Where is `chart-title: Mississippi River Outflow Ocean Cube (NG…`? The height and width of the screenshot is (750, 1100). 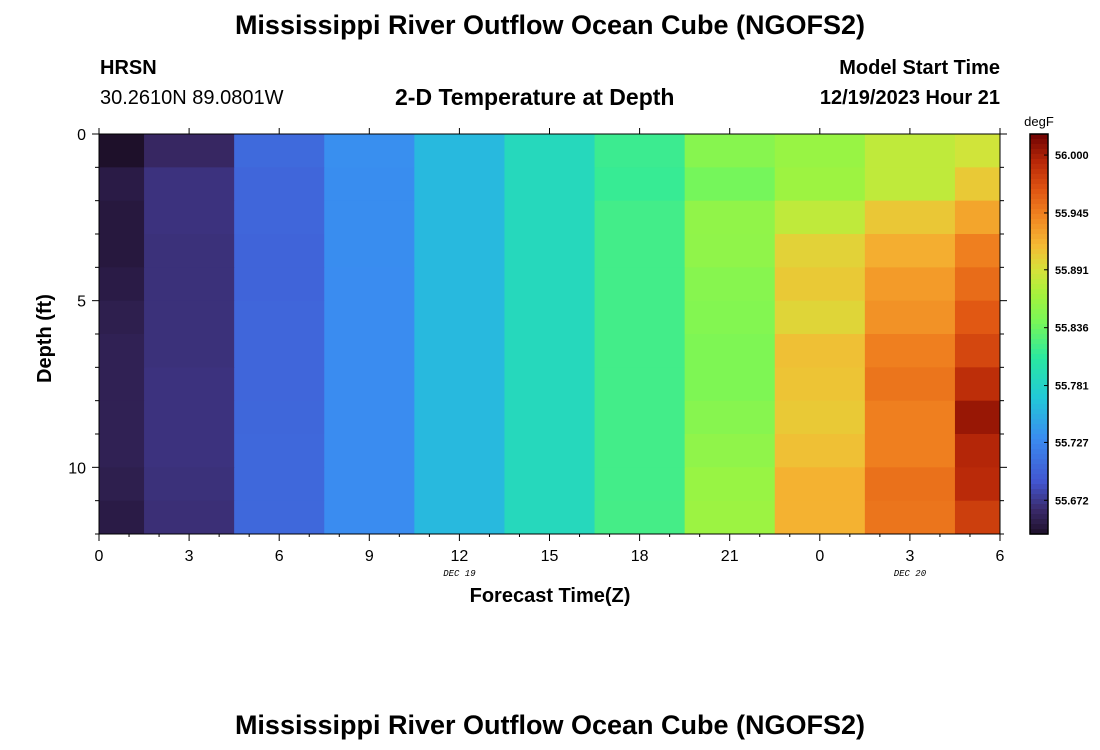 chart-title: Mississippi River Outflow Ocean Cube (NG… is located at coordinates (550, 25).